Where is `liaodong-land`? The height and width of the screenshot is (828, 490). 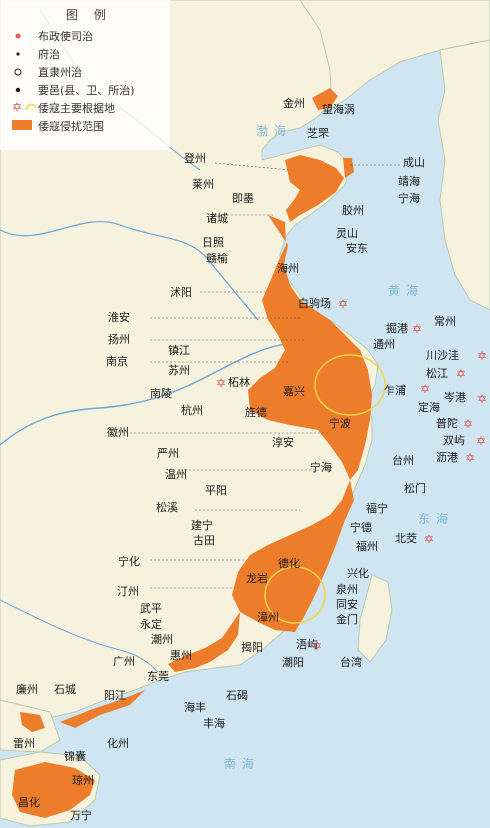
liaodong-land is located at coordinates (394, 54).